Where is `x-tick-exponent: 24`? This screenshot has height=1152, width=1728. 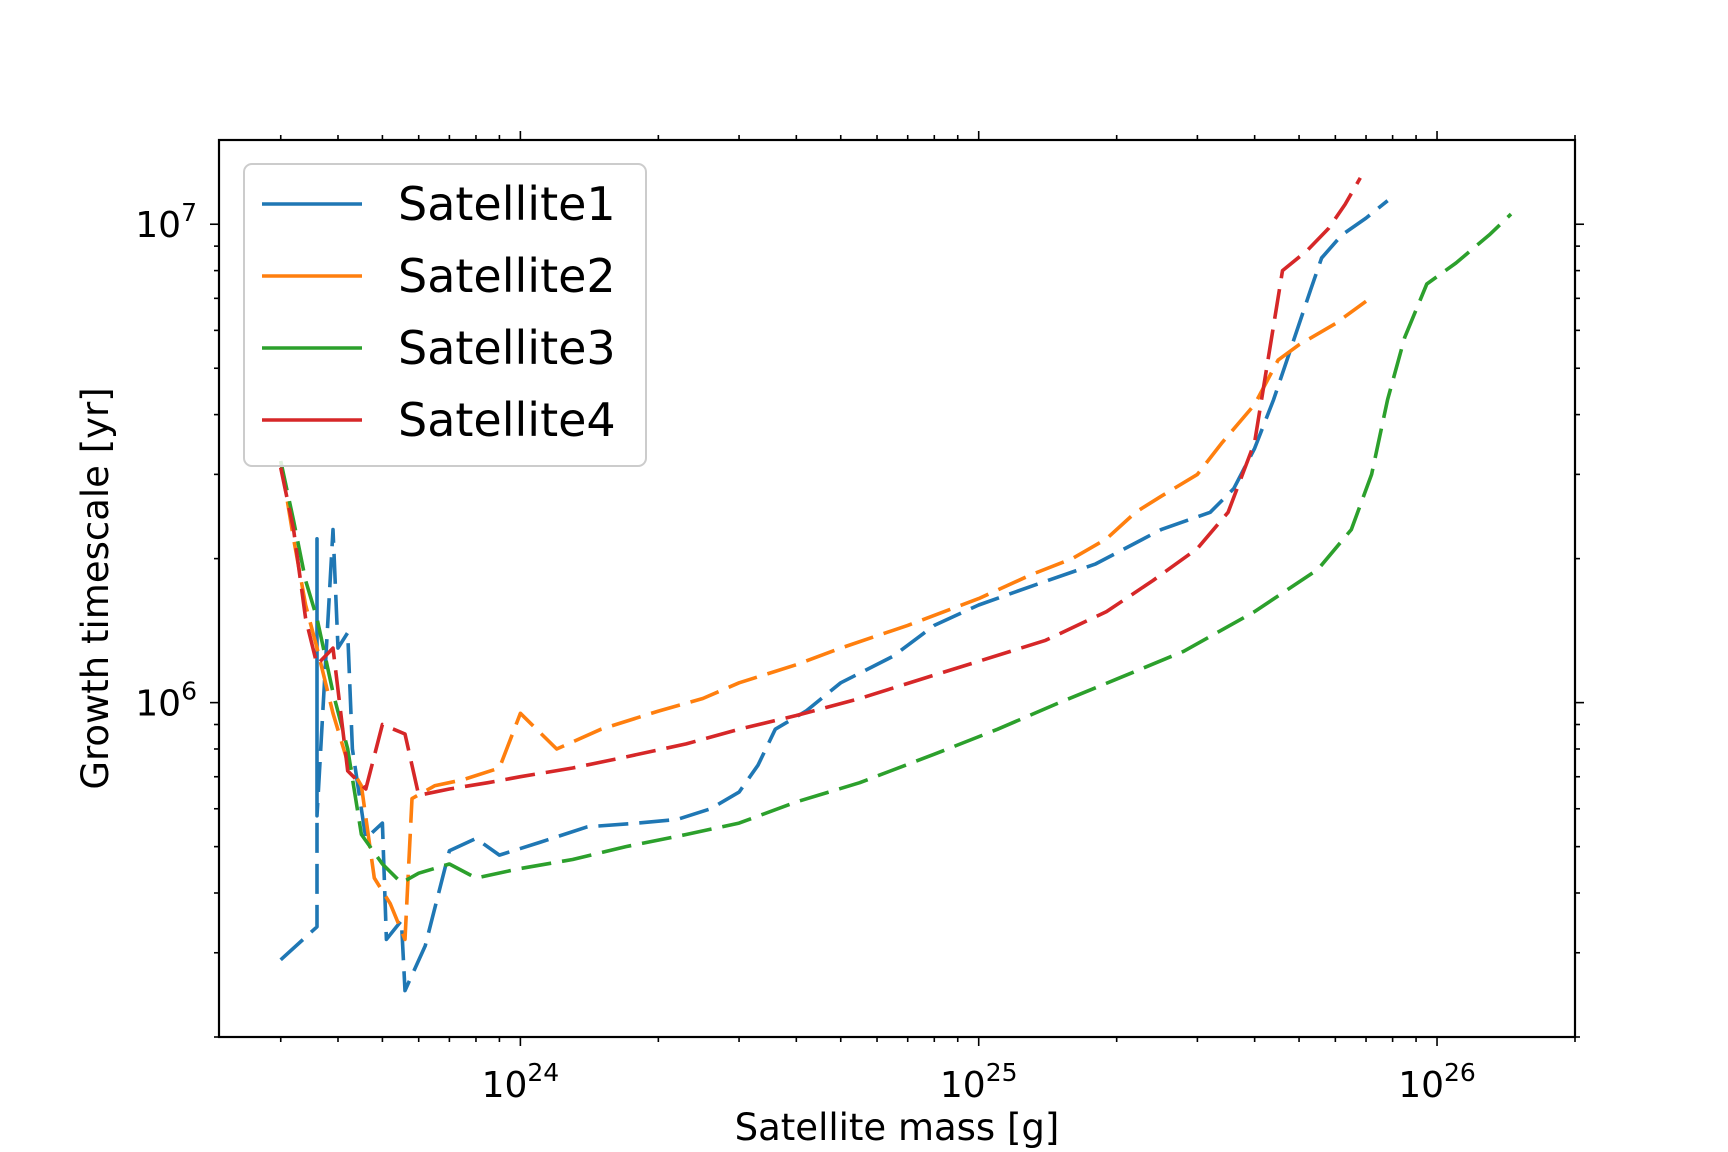
x-tick-exponent: 24 is located at coordinates (543, 1072).